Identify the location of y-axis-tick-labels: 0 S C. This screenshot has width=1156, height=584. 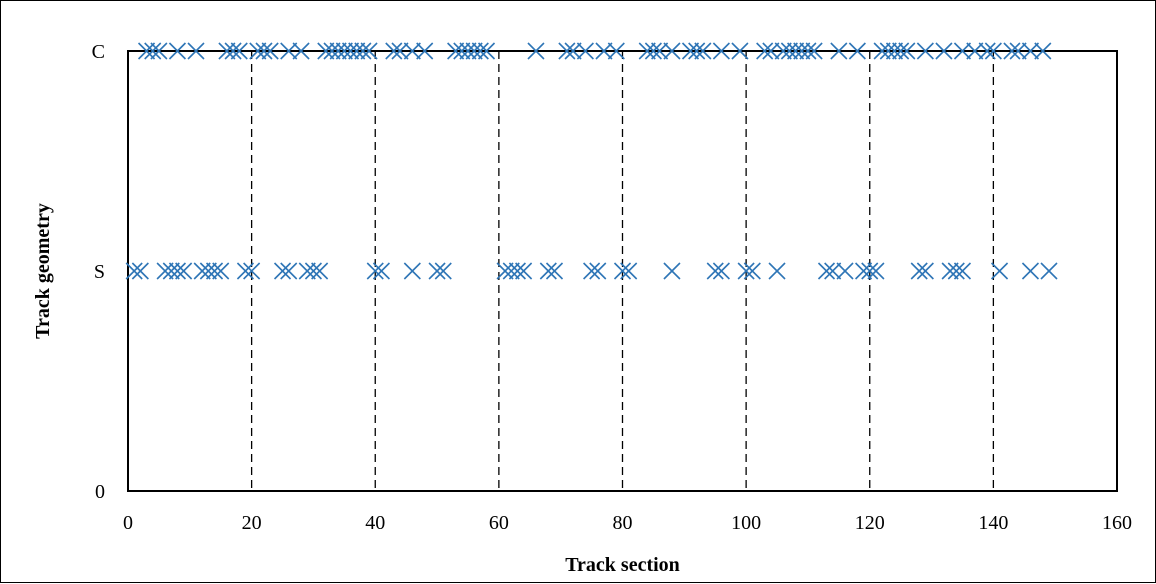
(98, 272).